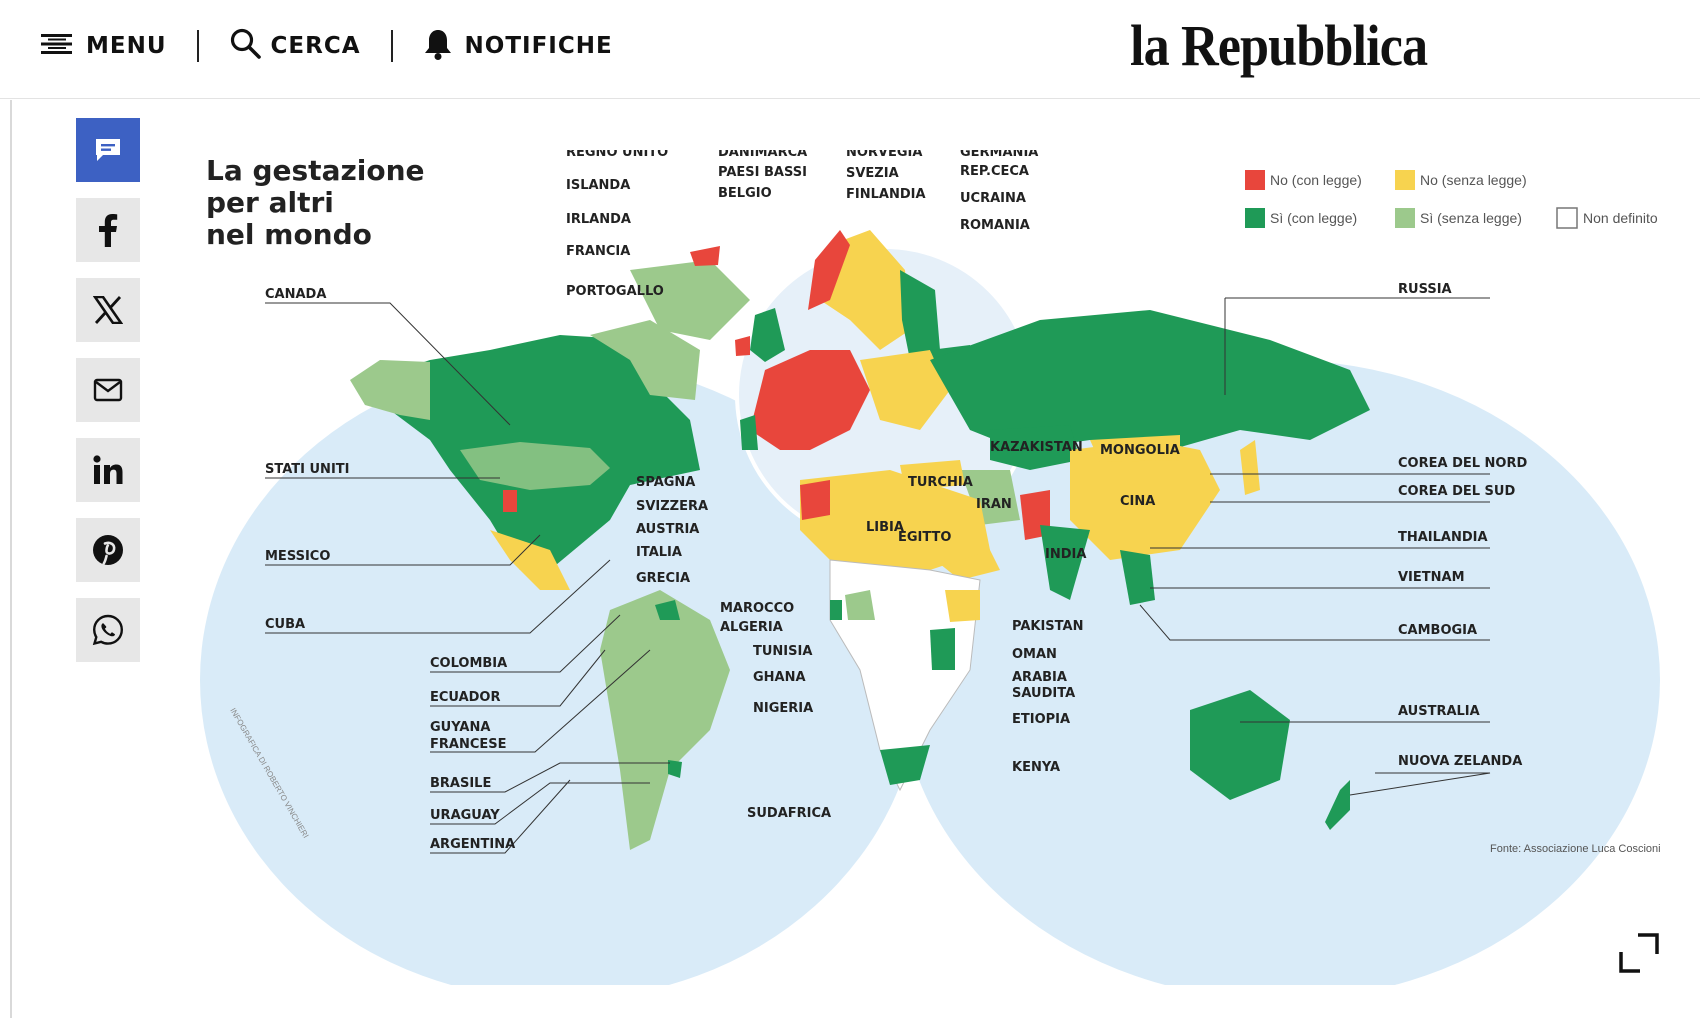  Describe the element at coordinates (1137, 501) in the screenshot. I see `label-cina: CINA` at that location.